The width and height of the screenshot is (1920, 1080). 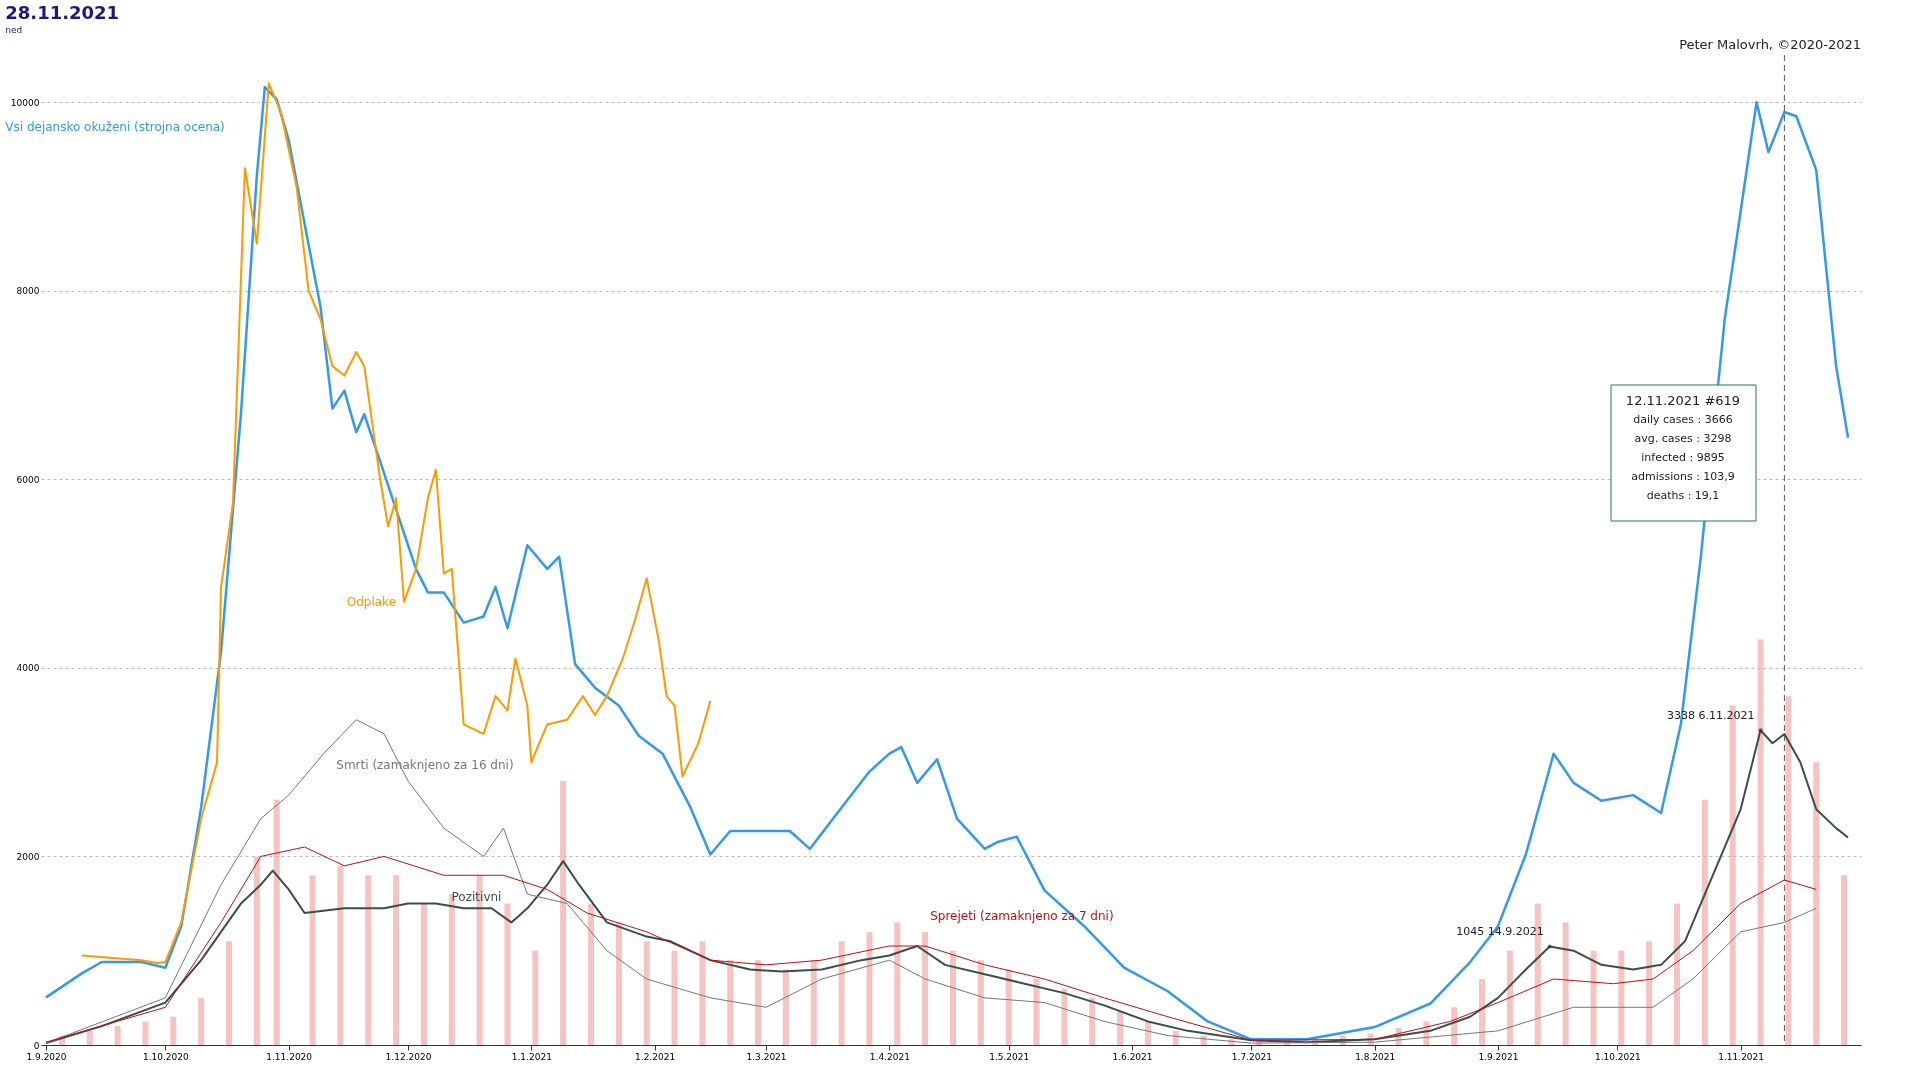 What do you see at coordinates (1741, 1056) in the screenshot?
I see `x-tick-label: 1.11.2021` at bounding box center [1741, 1056].